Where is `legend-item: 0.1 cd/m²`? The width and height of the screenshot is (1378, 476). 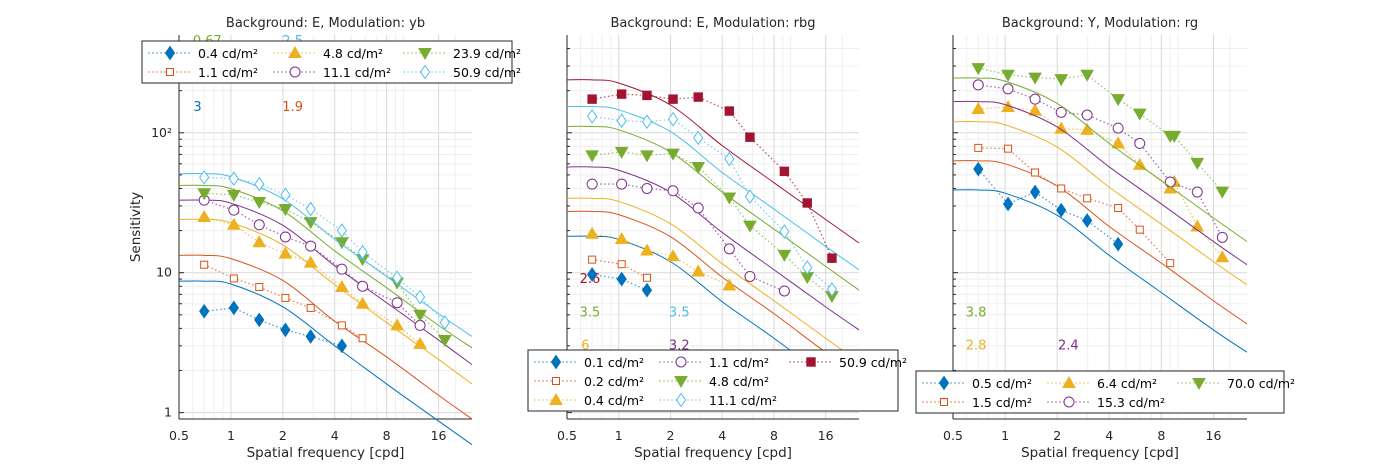 legend-item: 0.1 cd/m² is located at coordinates (589, 362).